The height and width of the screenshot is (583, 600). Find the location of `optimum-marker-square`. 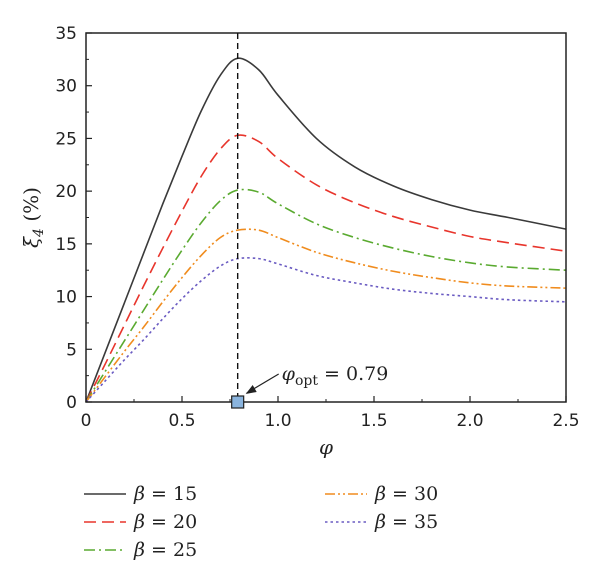

optimum-marker-square is located at coordinates (238, 402).